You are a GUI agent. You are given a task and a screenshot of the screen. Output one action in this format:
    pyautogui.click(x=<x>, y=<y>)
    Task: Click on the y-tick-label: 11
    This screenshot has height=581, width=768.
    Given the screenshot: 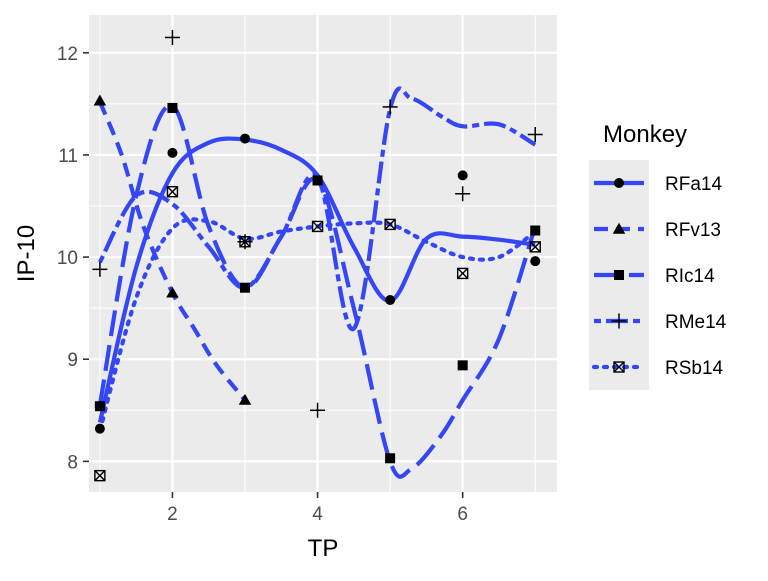 What is the action you would take?
    pyautogui.click(x=68, y=156)
    